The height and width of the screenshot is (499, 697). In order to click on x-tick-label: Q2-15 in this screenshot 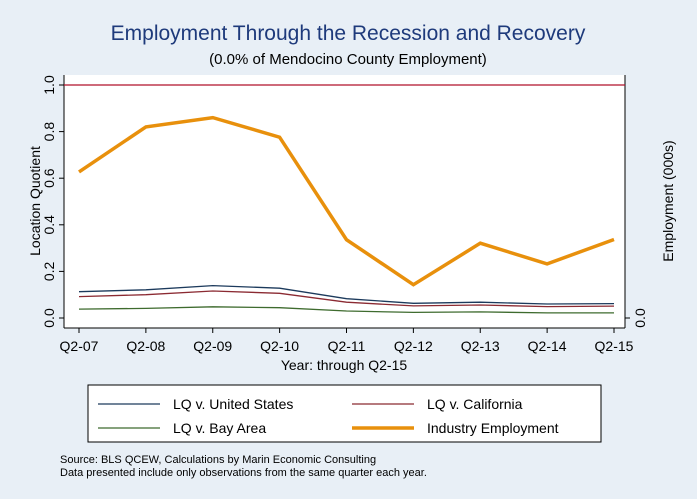, I will do `click(614, 346)`.